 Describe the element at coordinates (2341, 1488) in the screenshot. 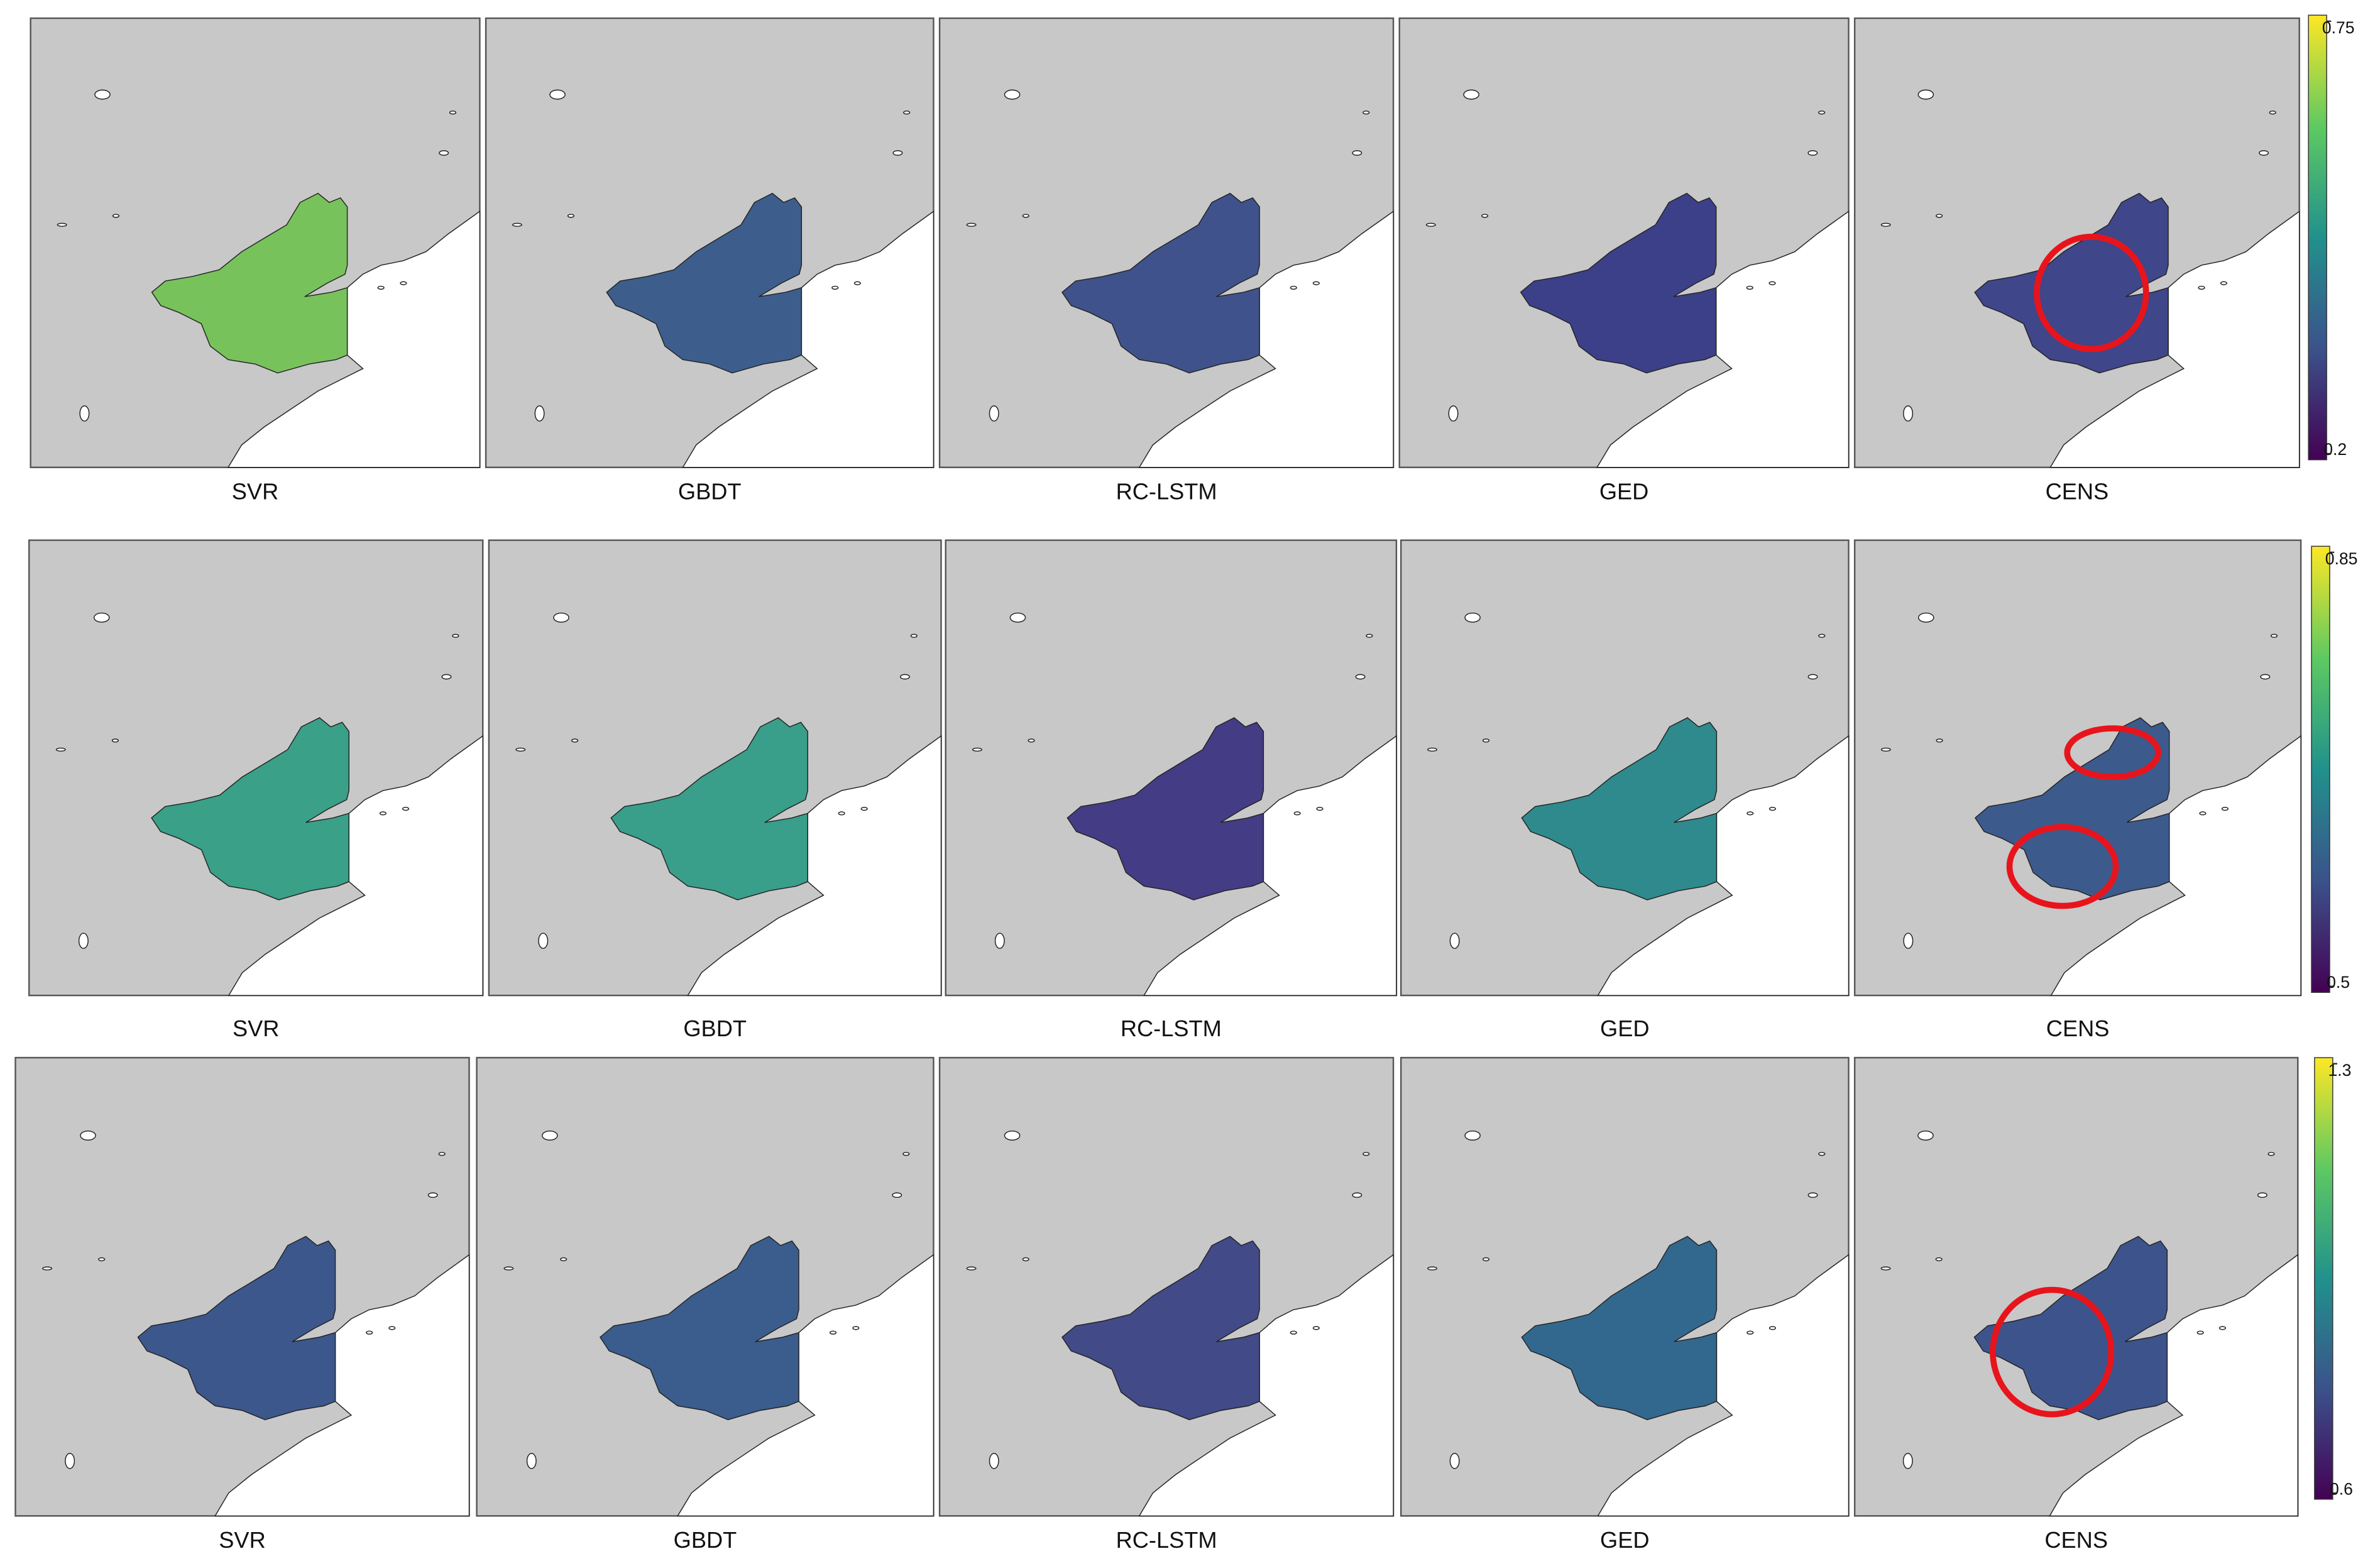

I see `colorbar-tick-label: 0.6` at that location.